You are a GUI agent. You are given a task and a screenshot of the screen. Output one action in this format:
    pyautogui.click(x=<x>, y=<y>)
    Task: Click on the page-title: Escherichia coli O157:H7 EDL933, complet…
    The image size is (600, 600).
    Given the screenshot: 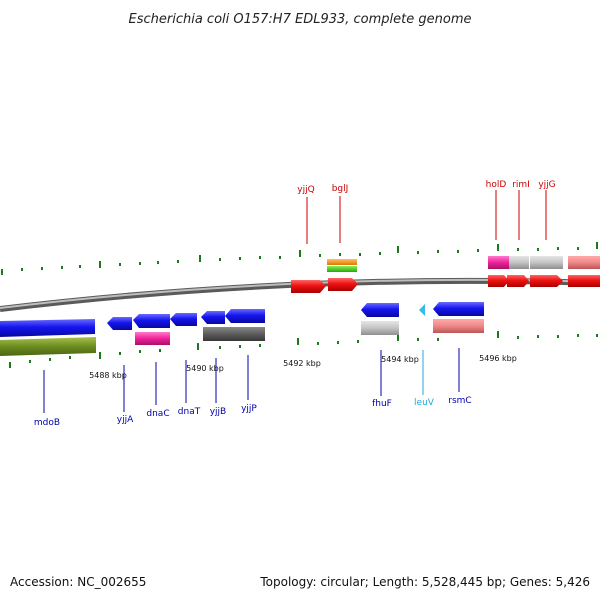 What is the action you would take?
    pyautogui.click(x=300, y=19)
    